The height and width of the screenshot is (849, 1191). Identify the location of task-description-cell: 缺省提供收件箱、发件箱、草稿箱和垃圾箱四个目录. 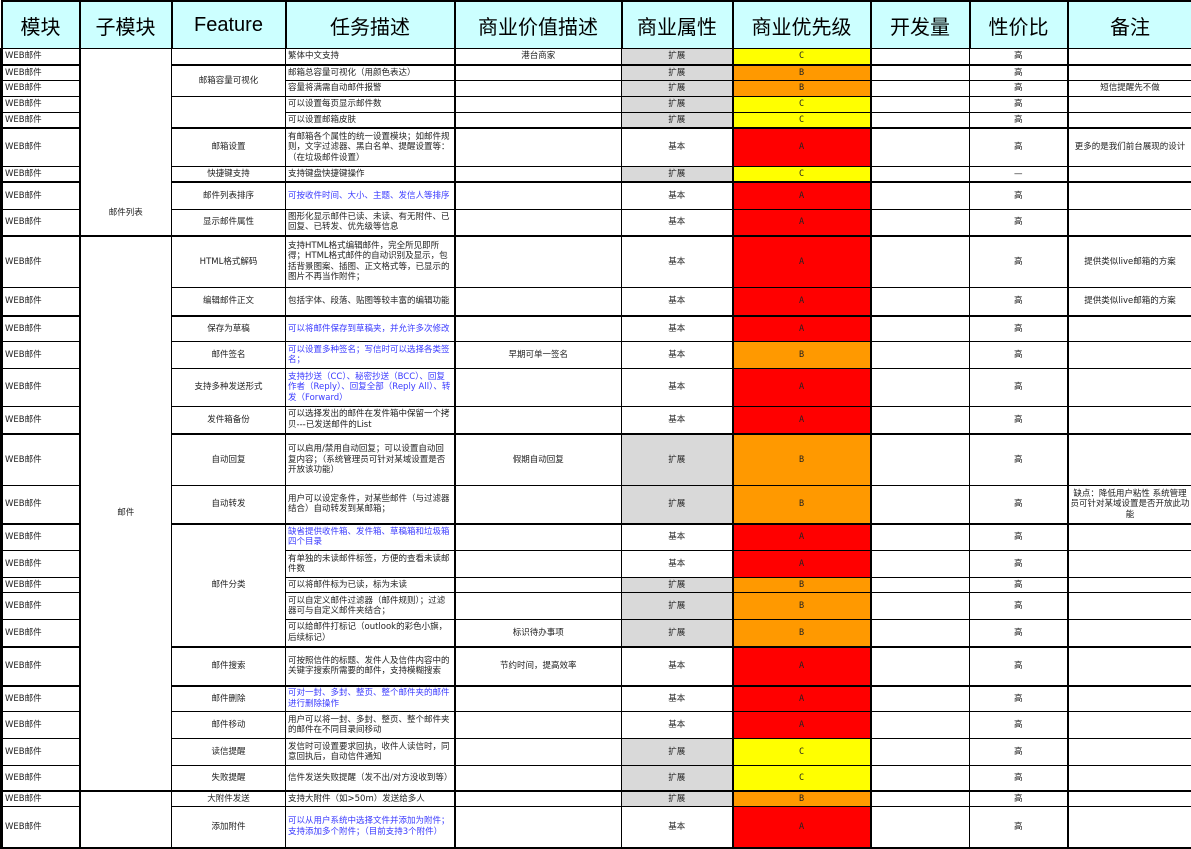
(370, 536).